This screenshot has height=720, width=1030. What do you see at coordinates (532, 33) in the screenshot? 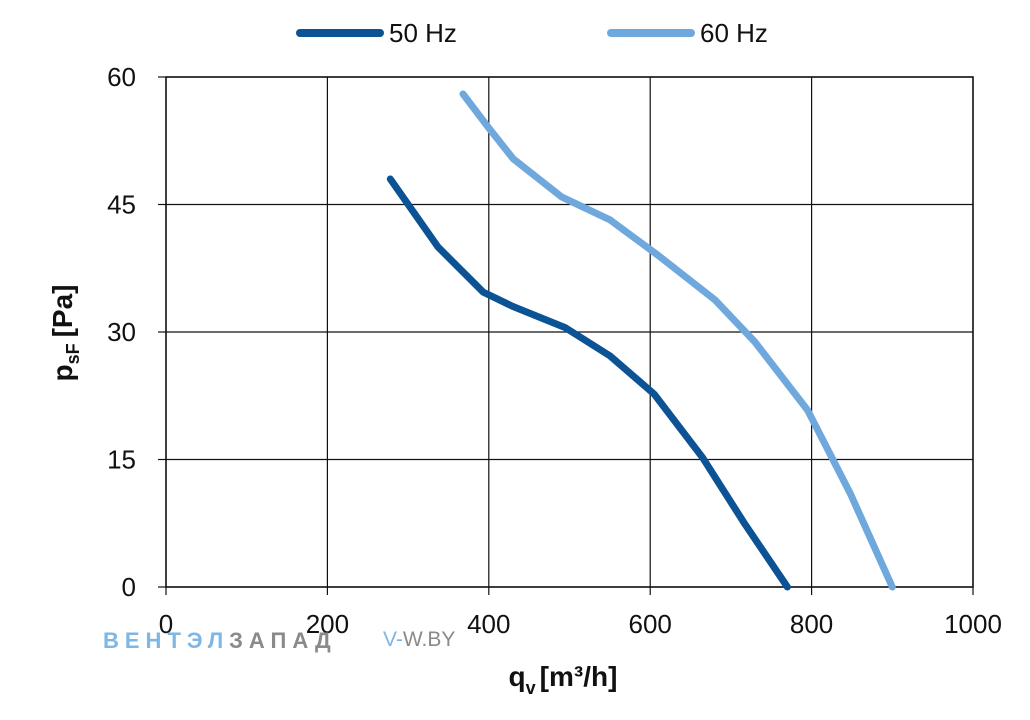
I see `legend: 50 Hz 60 Hz` at bounding box center [532, 33].